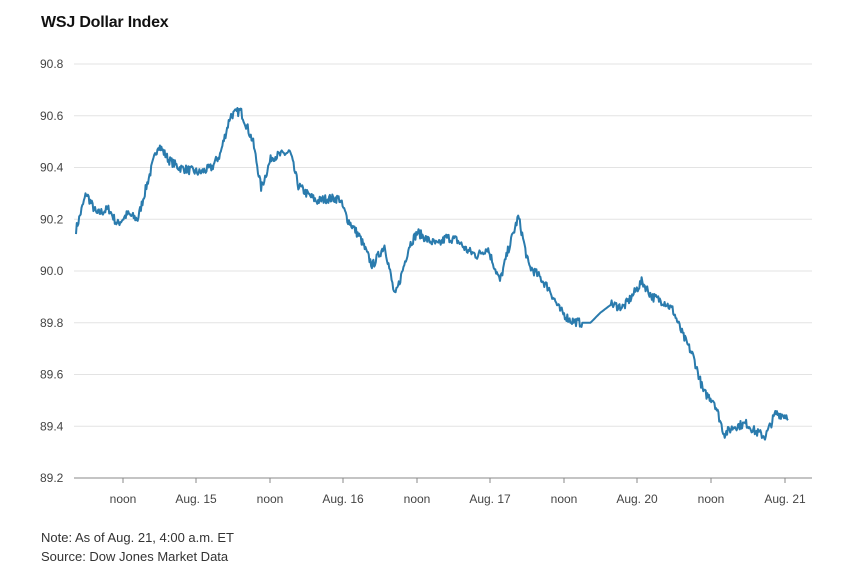 Image resolution: width=841 pixels, height=574 pixels. Describe the element at coordinates (52, 64) in the screenshot. I see `y-tick-label: 90.8` at that location.